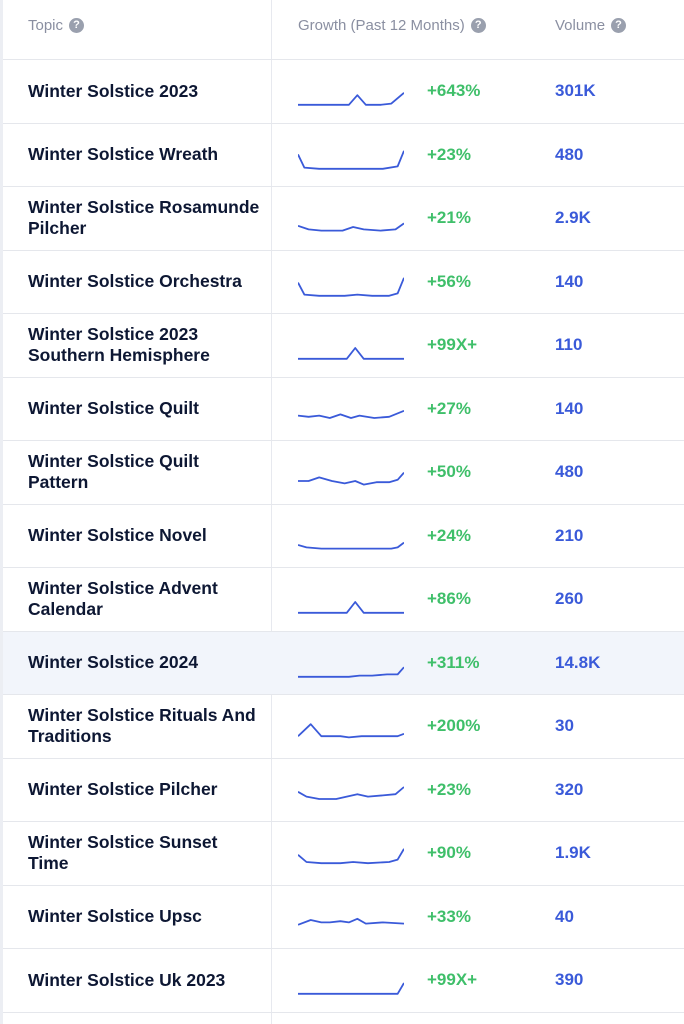 Image resolution: width=684 pixels, height=1024 pixels. What do you see at coordinates (115, 916) in the screenshot?
I see `topic-link: Winter Solstice Upsc` at bounding box center [115, 916].